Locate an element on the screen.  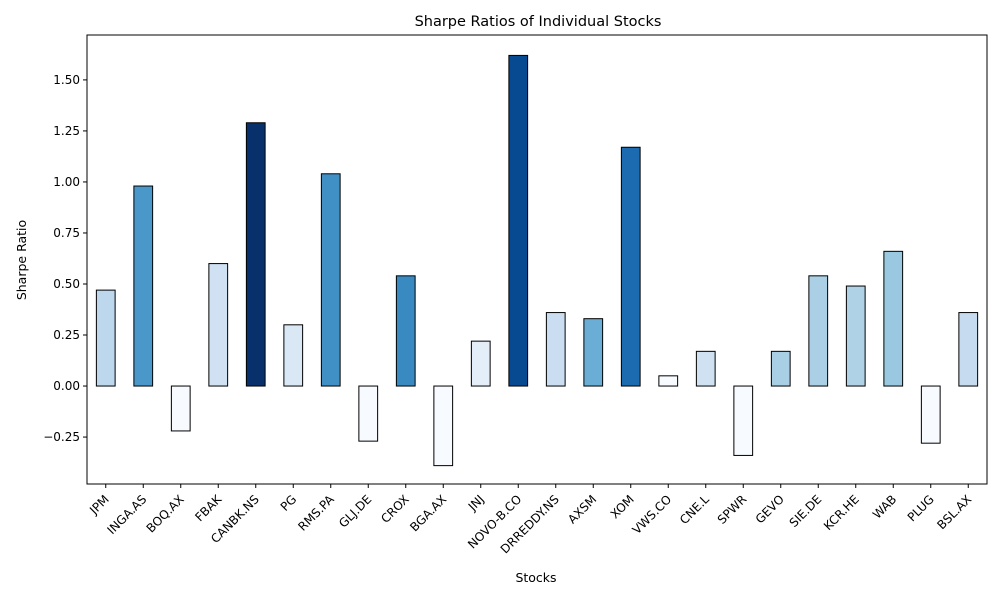
bar-jpm: JPM: 0.47 is located at coordinates (105, 338).